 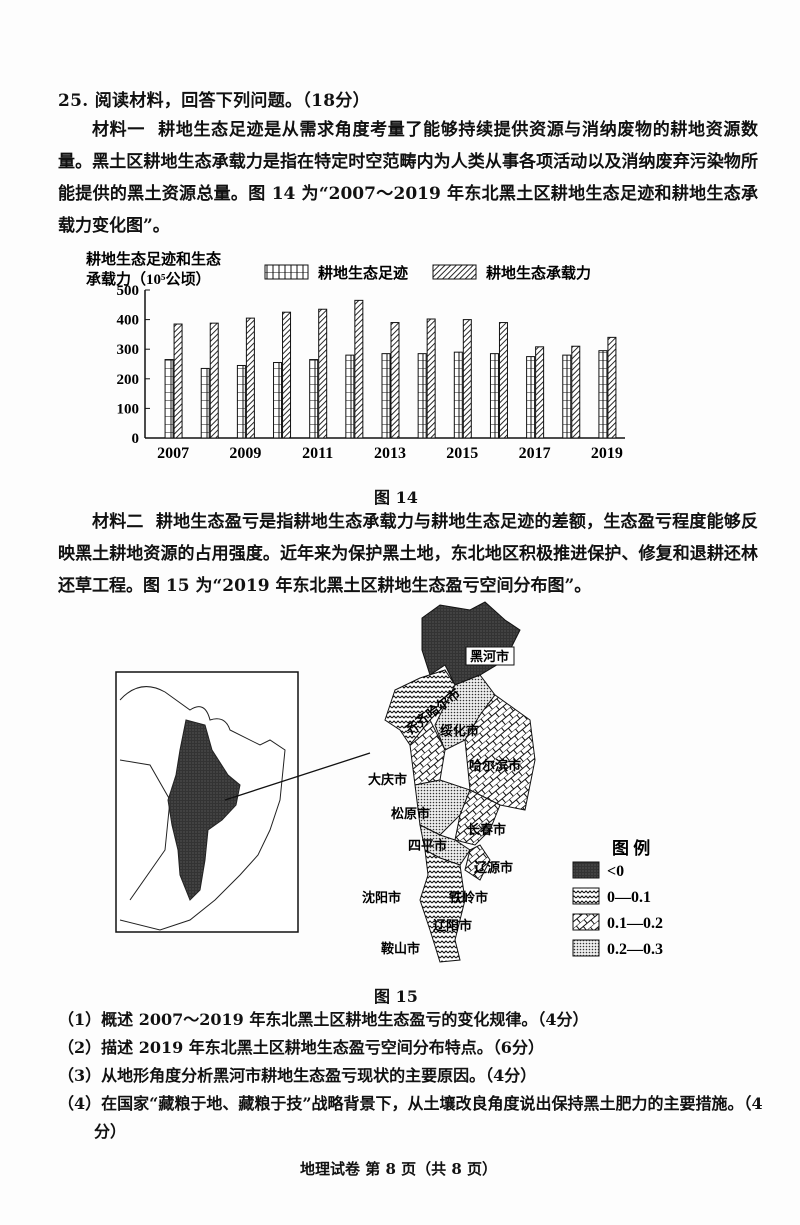 I want to click on question-heading: 25. 阅读材料，回答下列问题。（18分）, so click(x=214, y=101).